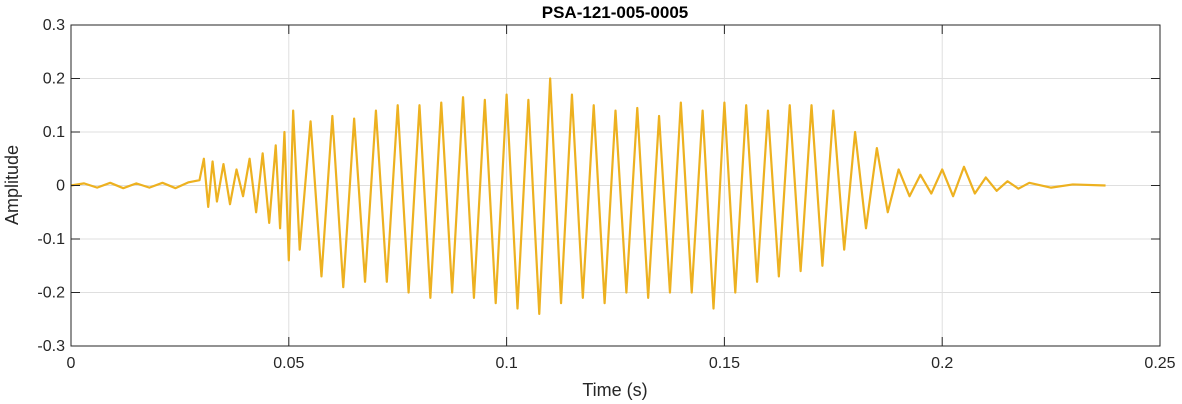  I want to click on x-axis-label: Time (s), so click(614, 390).